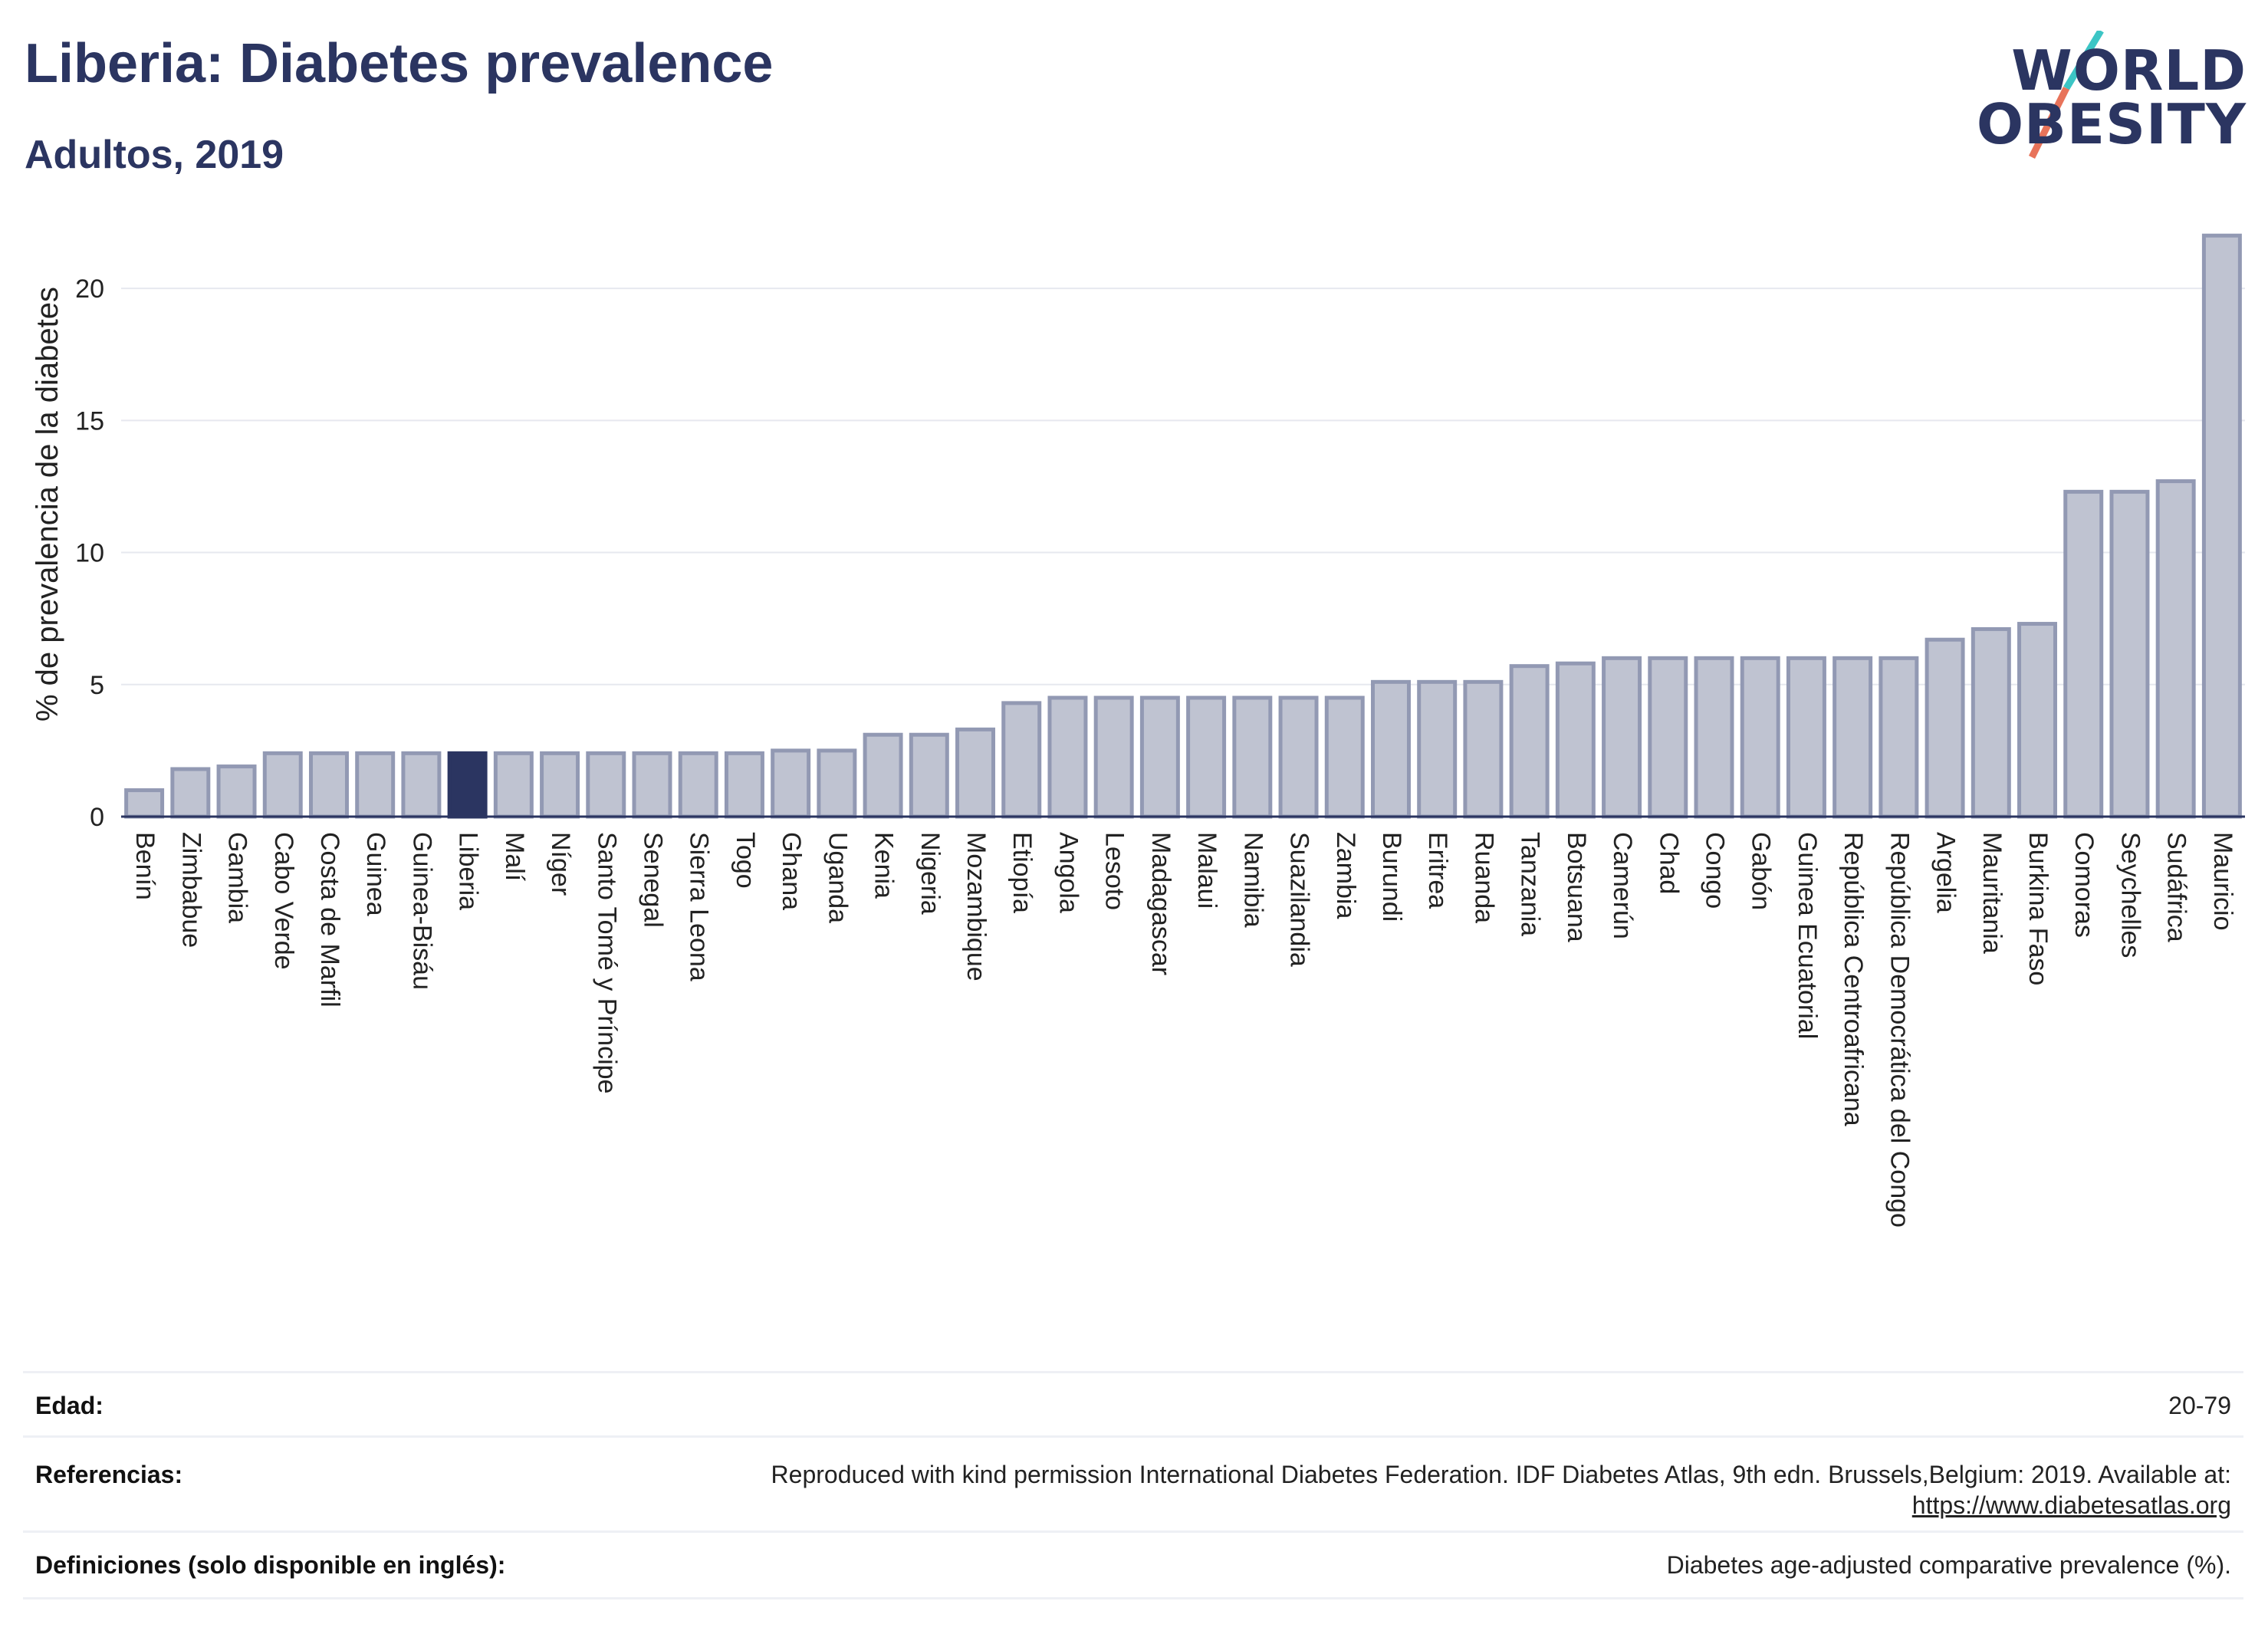 This screenshot has width=2268, height=1634. What do you see at coordinates (2130, 895) in the screenshot?
I see `category-label: Seychelles` at bounding box center [2130, 895].